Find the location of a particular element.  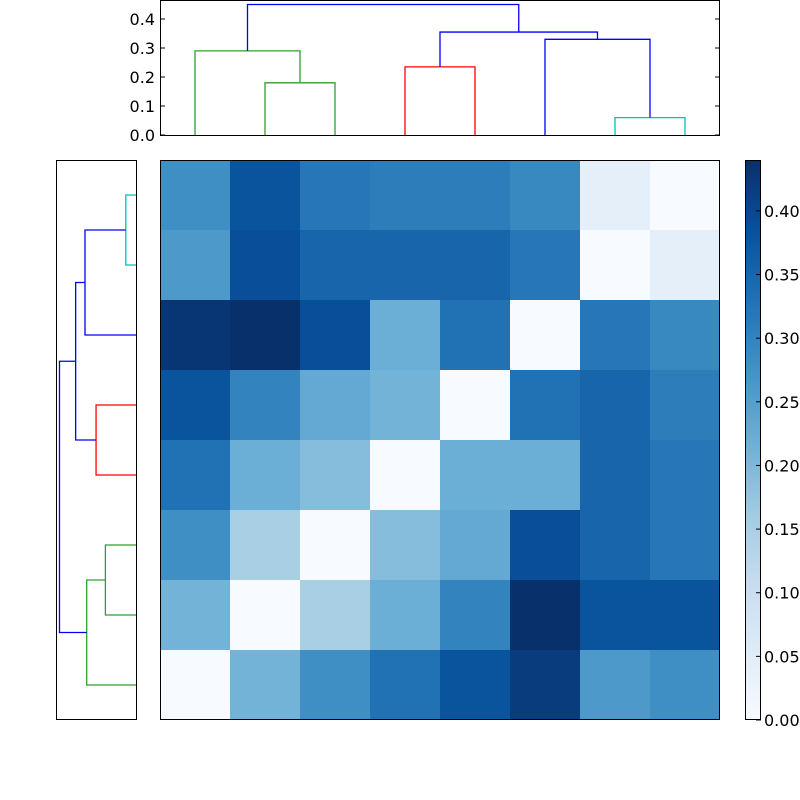

colorbar-tick-label: 0.30 is located at coordinates (782, 338).